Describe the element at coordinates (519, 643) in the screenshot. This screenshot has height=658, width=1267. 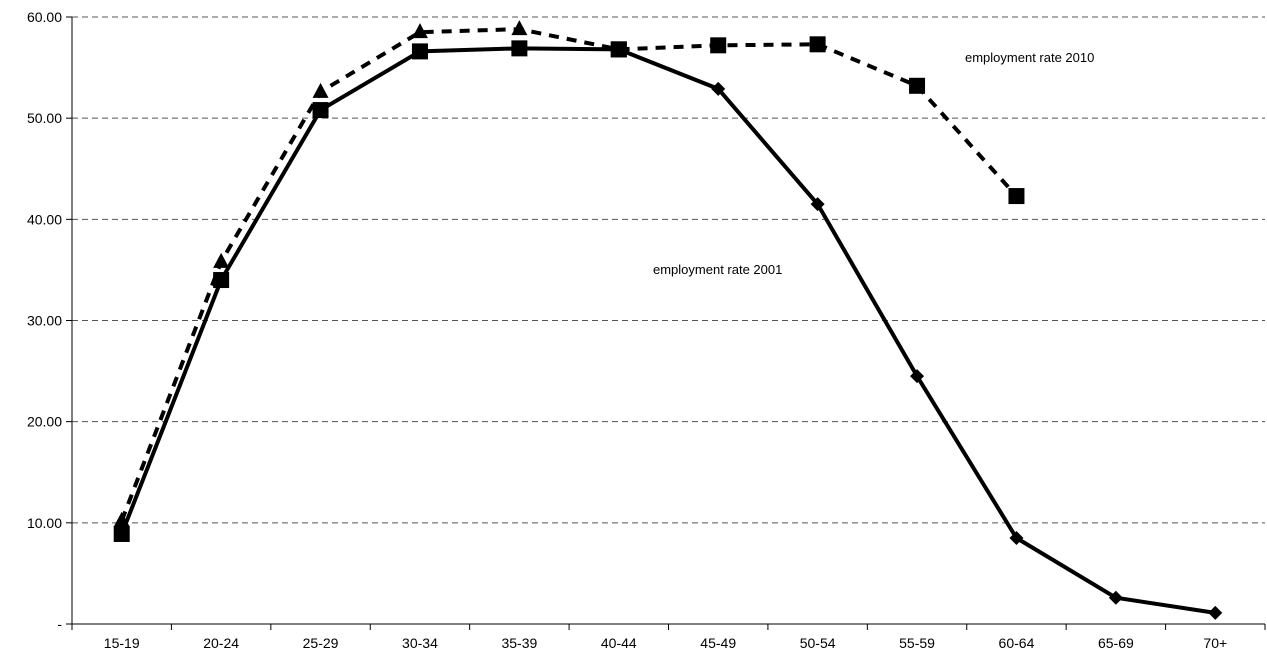
I see `x-tick-label: 35-39` at that location.